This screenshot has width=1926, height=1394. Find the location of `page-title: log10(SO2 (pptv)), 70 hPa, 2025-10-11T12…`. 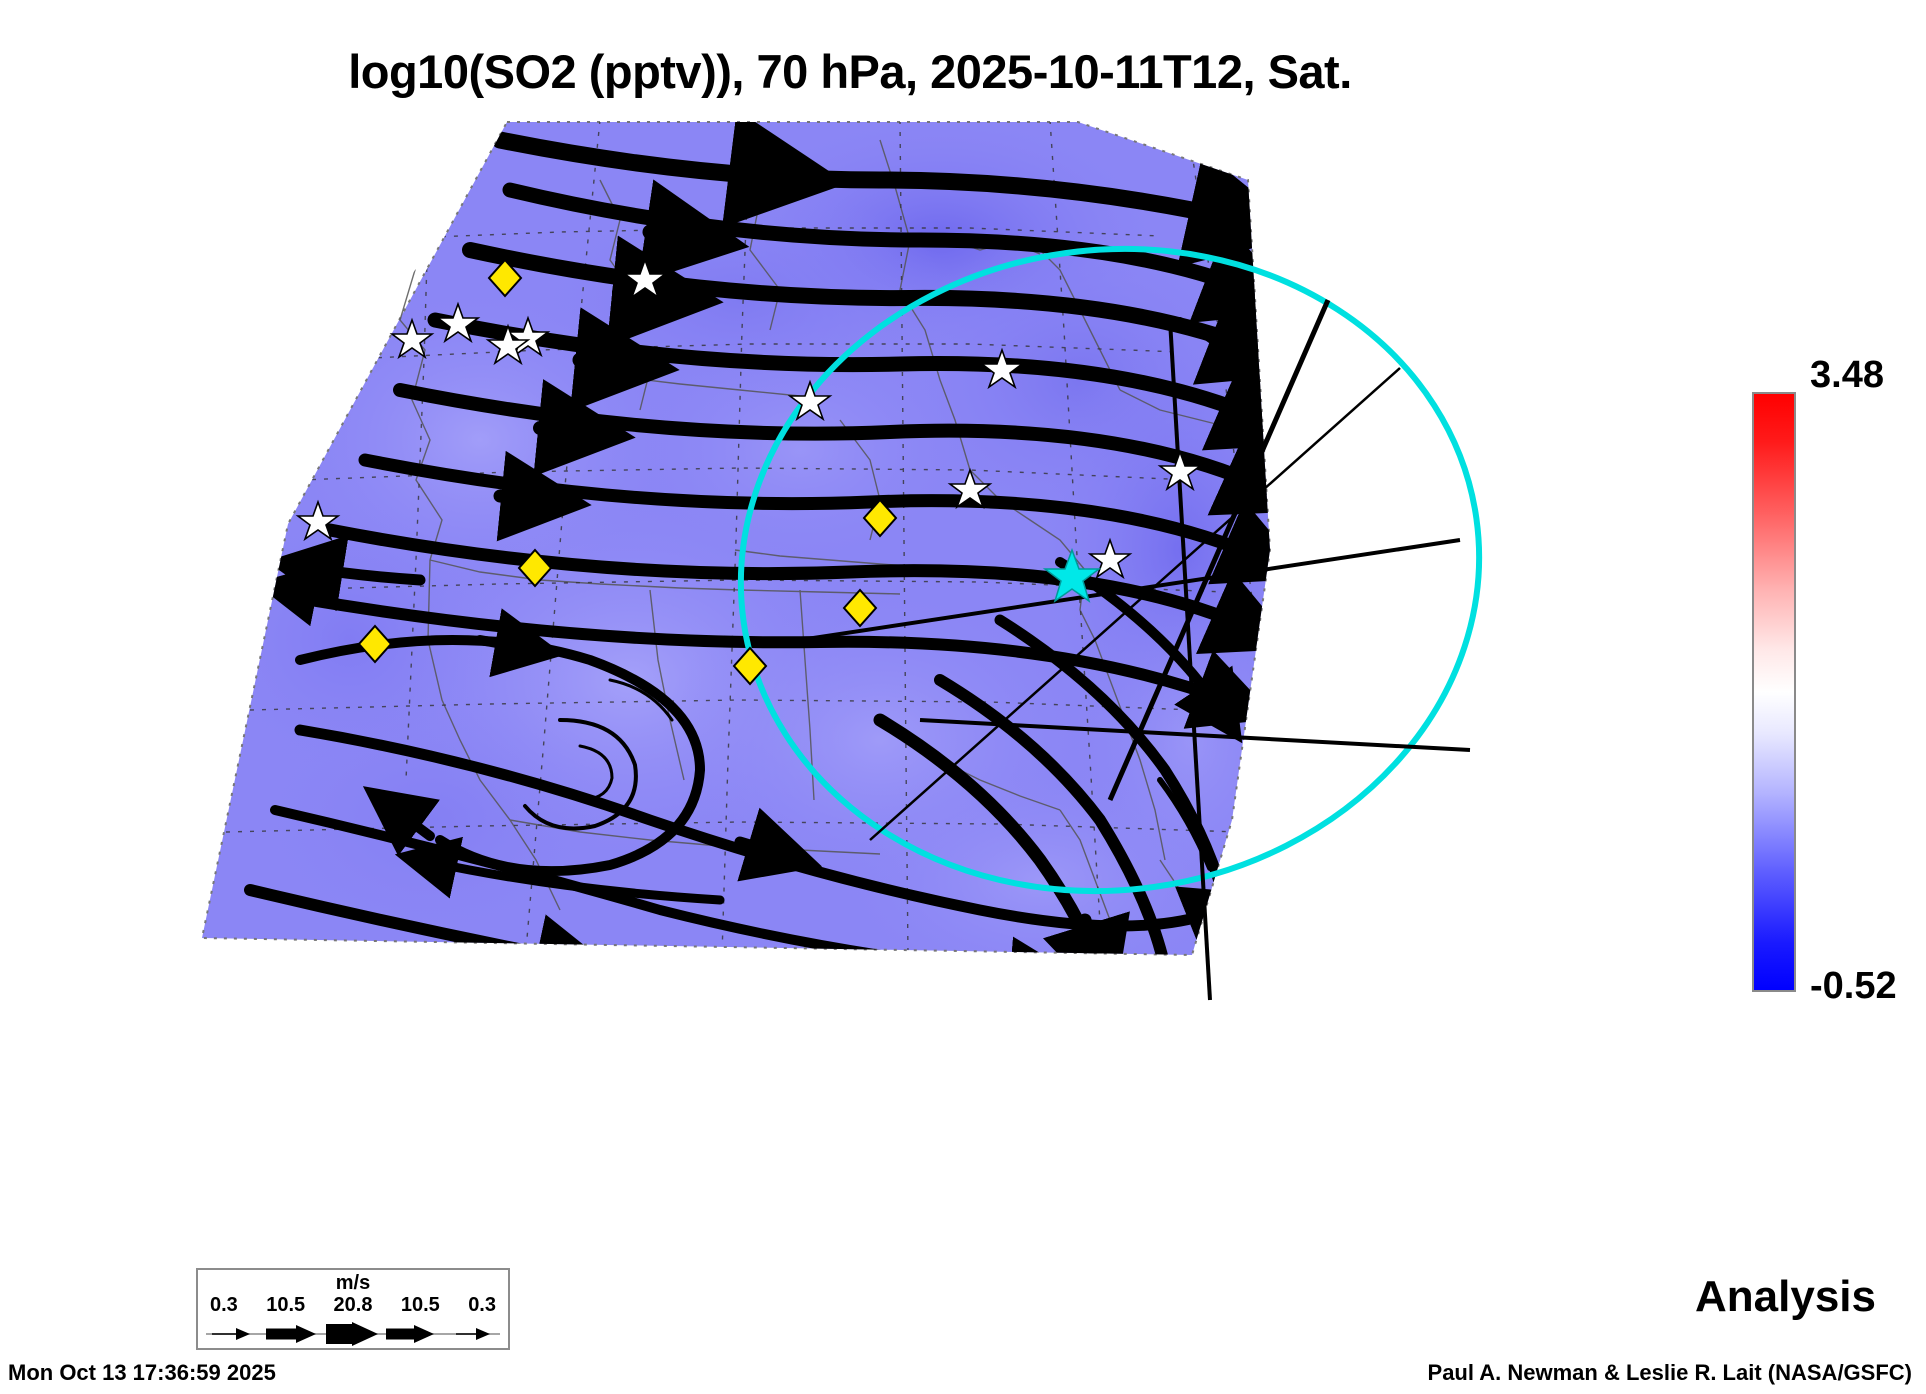

page-title: log10(SO2 (pptv)), 70 hPa, 2025-10-11T12… is located at coordinates (850, 71).